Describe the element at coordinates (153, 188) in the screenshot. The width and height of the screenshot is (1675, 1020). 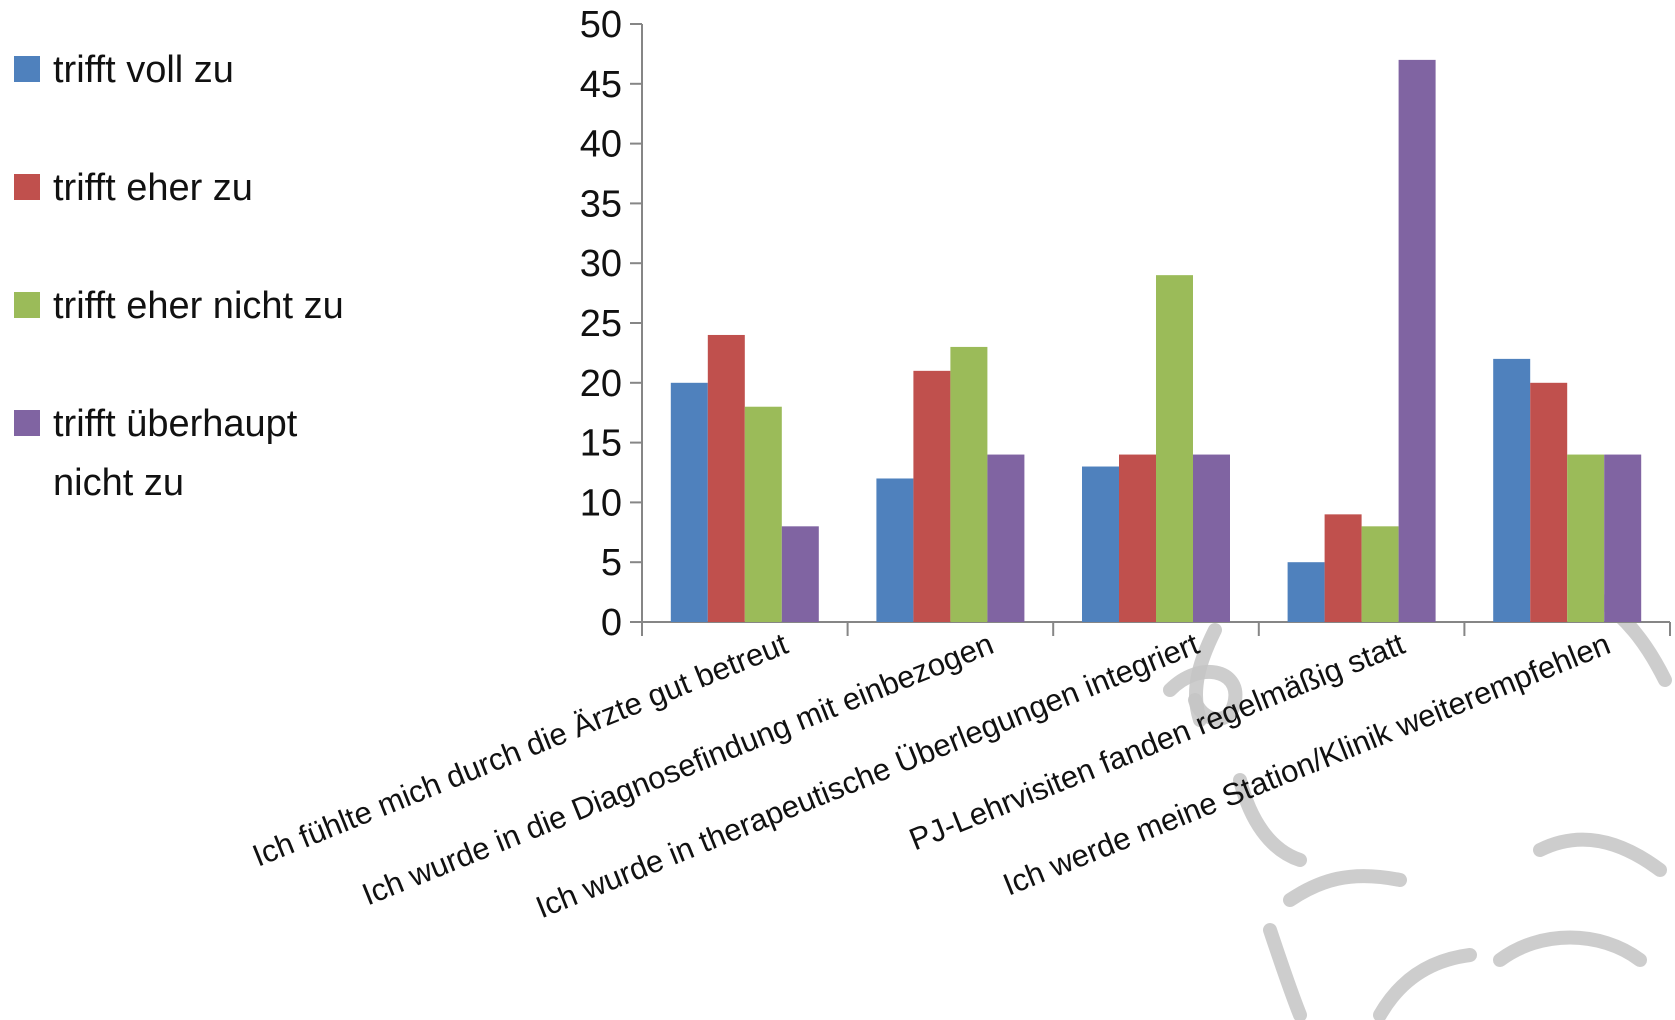
I see `legend-label: trifft eher zu` at that location.